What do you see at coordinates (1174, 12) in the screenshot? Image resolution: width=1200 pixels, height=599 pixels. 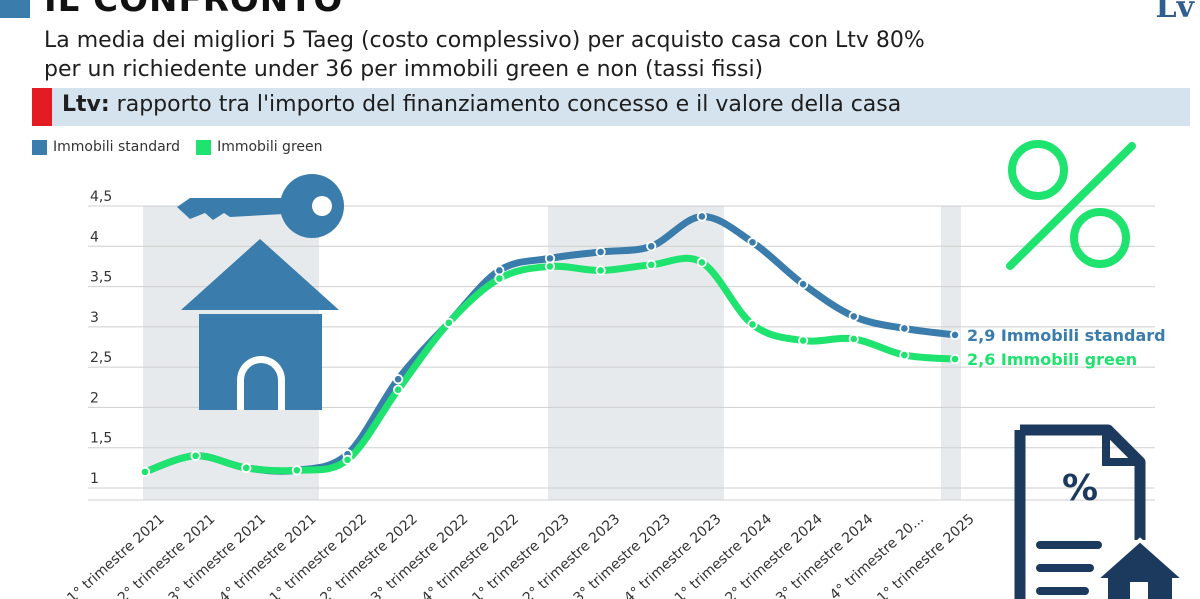 I see `publisher-logo: Lv` at bounding box center [1174, 12].